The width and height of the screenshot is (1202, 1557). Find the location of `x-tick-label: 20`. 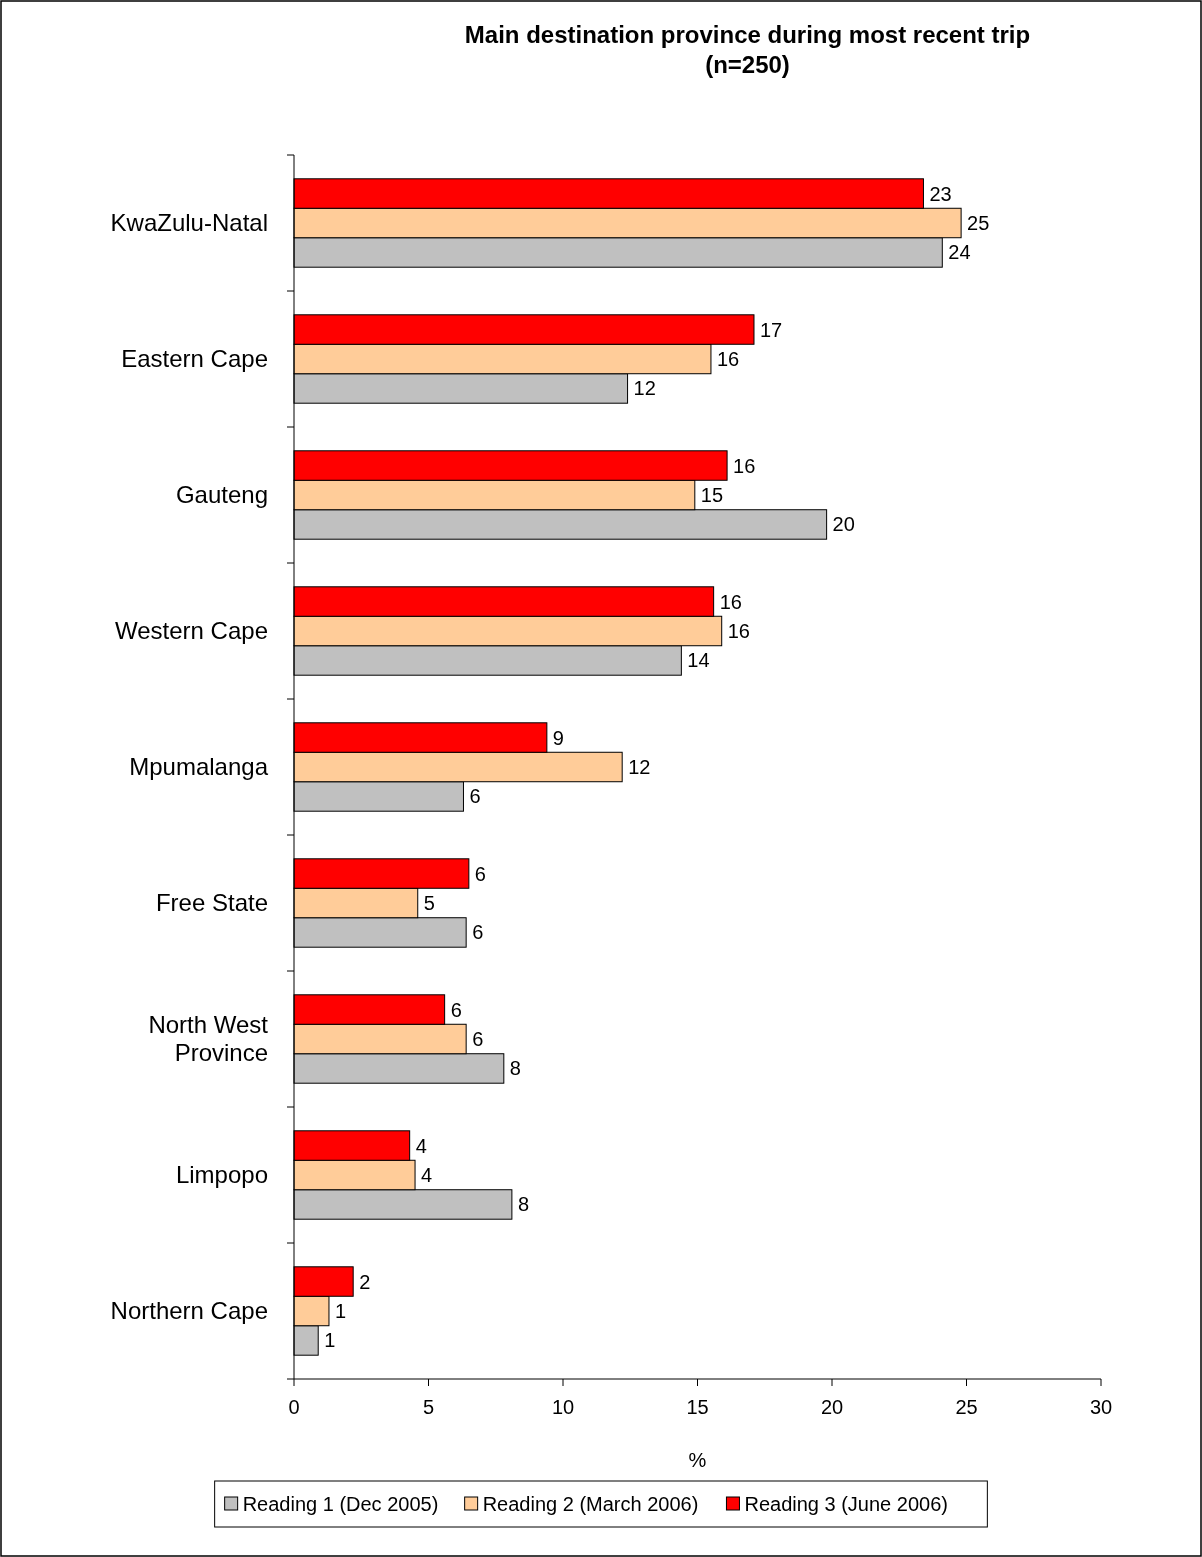

x-tick-label: 20 is located at coordinates (832, 1407).